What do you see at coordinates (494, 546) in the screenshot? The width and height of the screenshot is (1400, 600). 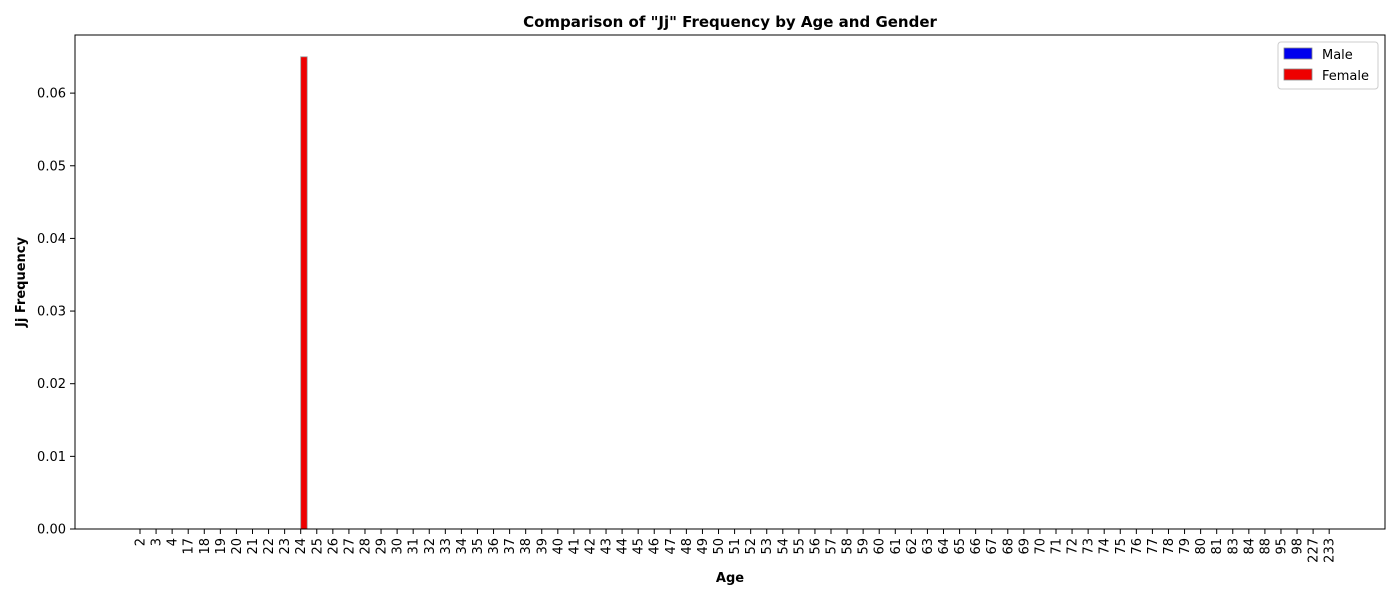 I see `x-tick-label: 36` at bounding box center [494, 546].